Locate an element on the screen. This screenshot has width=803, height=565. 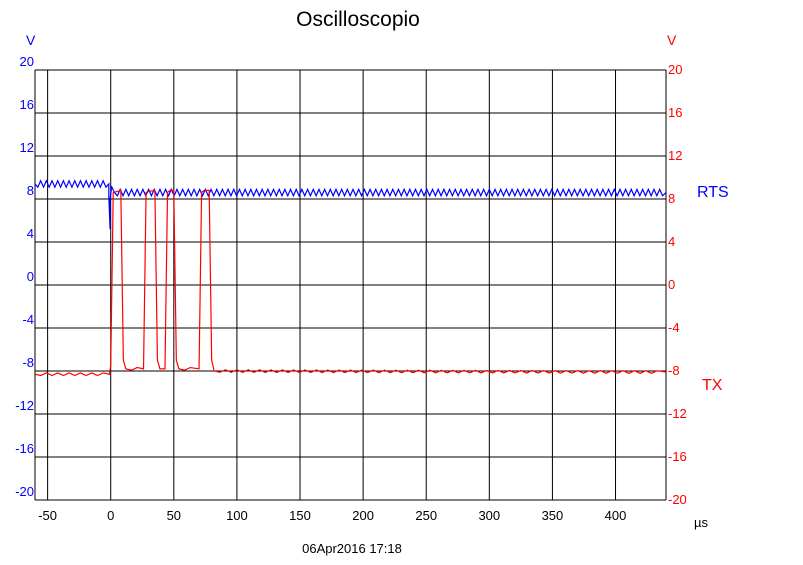
x-tick-label: 150 is located at coordinates (300, 515).